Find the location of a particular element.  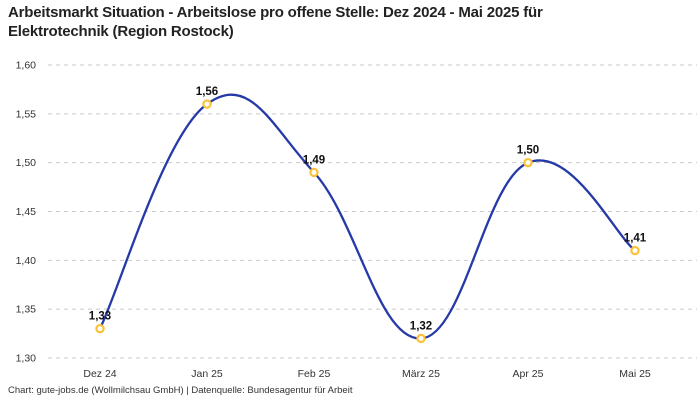

chart-title-line2: Elektrotechnik (Region Rostock) is located at coordinates (121, 31).